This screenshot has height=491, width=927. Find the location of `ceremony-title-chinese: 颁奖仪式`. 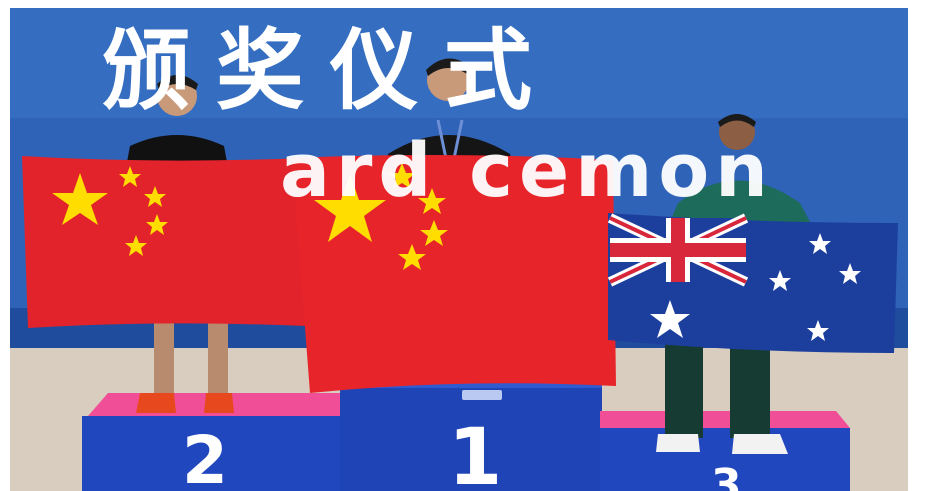

ceremony-title-chinese: 颁奖仪式 is located at coordinates (330, 70).